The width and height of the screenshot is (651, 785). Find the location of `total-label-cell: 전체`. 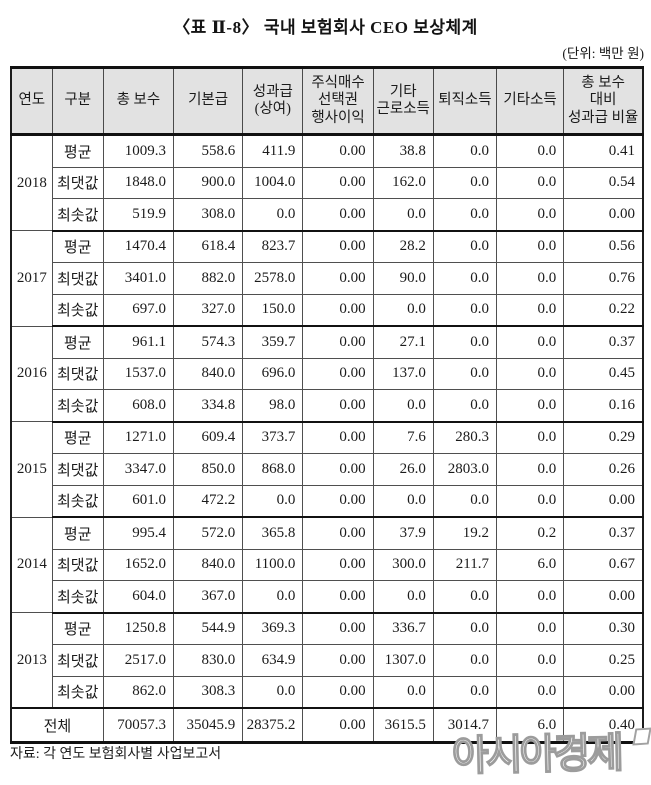

total-label-cell: 전체 is located at coordinates (56, 725).